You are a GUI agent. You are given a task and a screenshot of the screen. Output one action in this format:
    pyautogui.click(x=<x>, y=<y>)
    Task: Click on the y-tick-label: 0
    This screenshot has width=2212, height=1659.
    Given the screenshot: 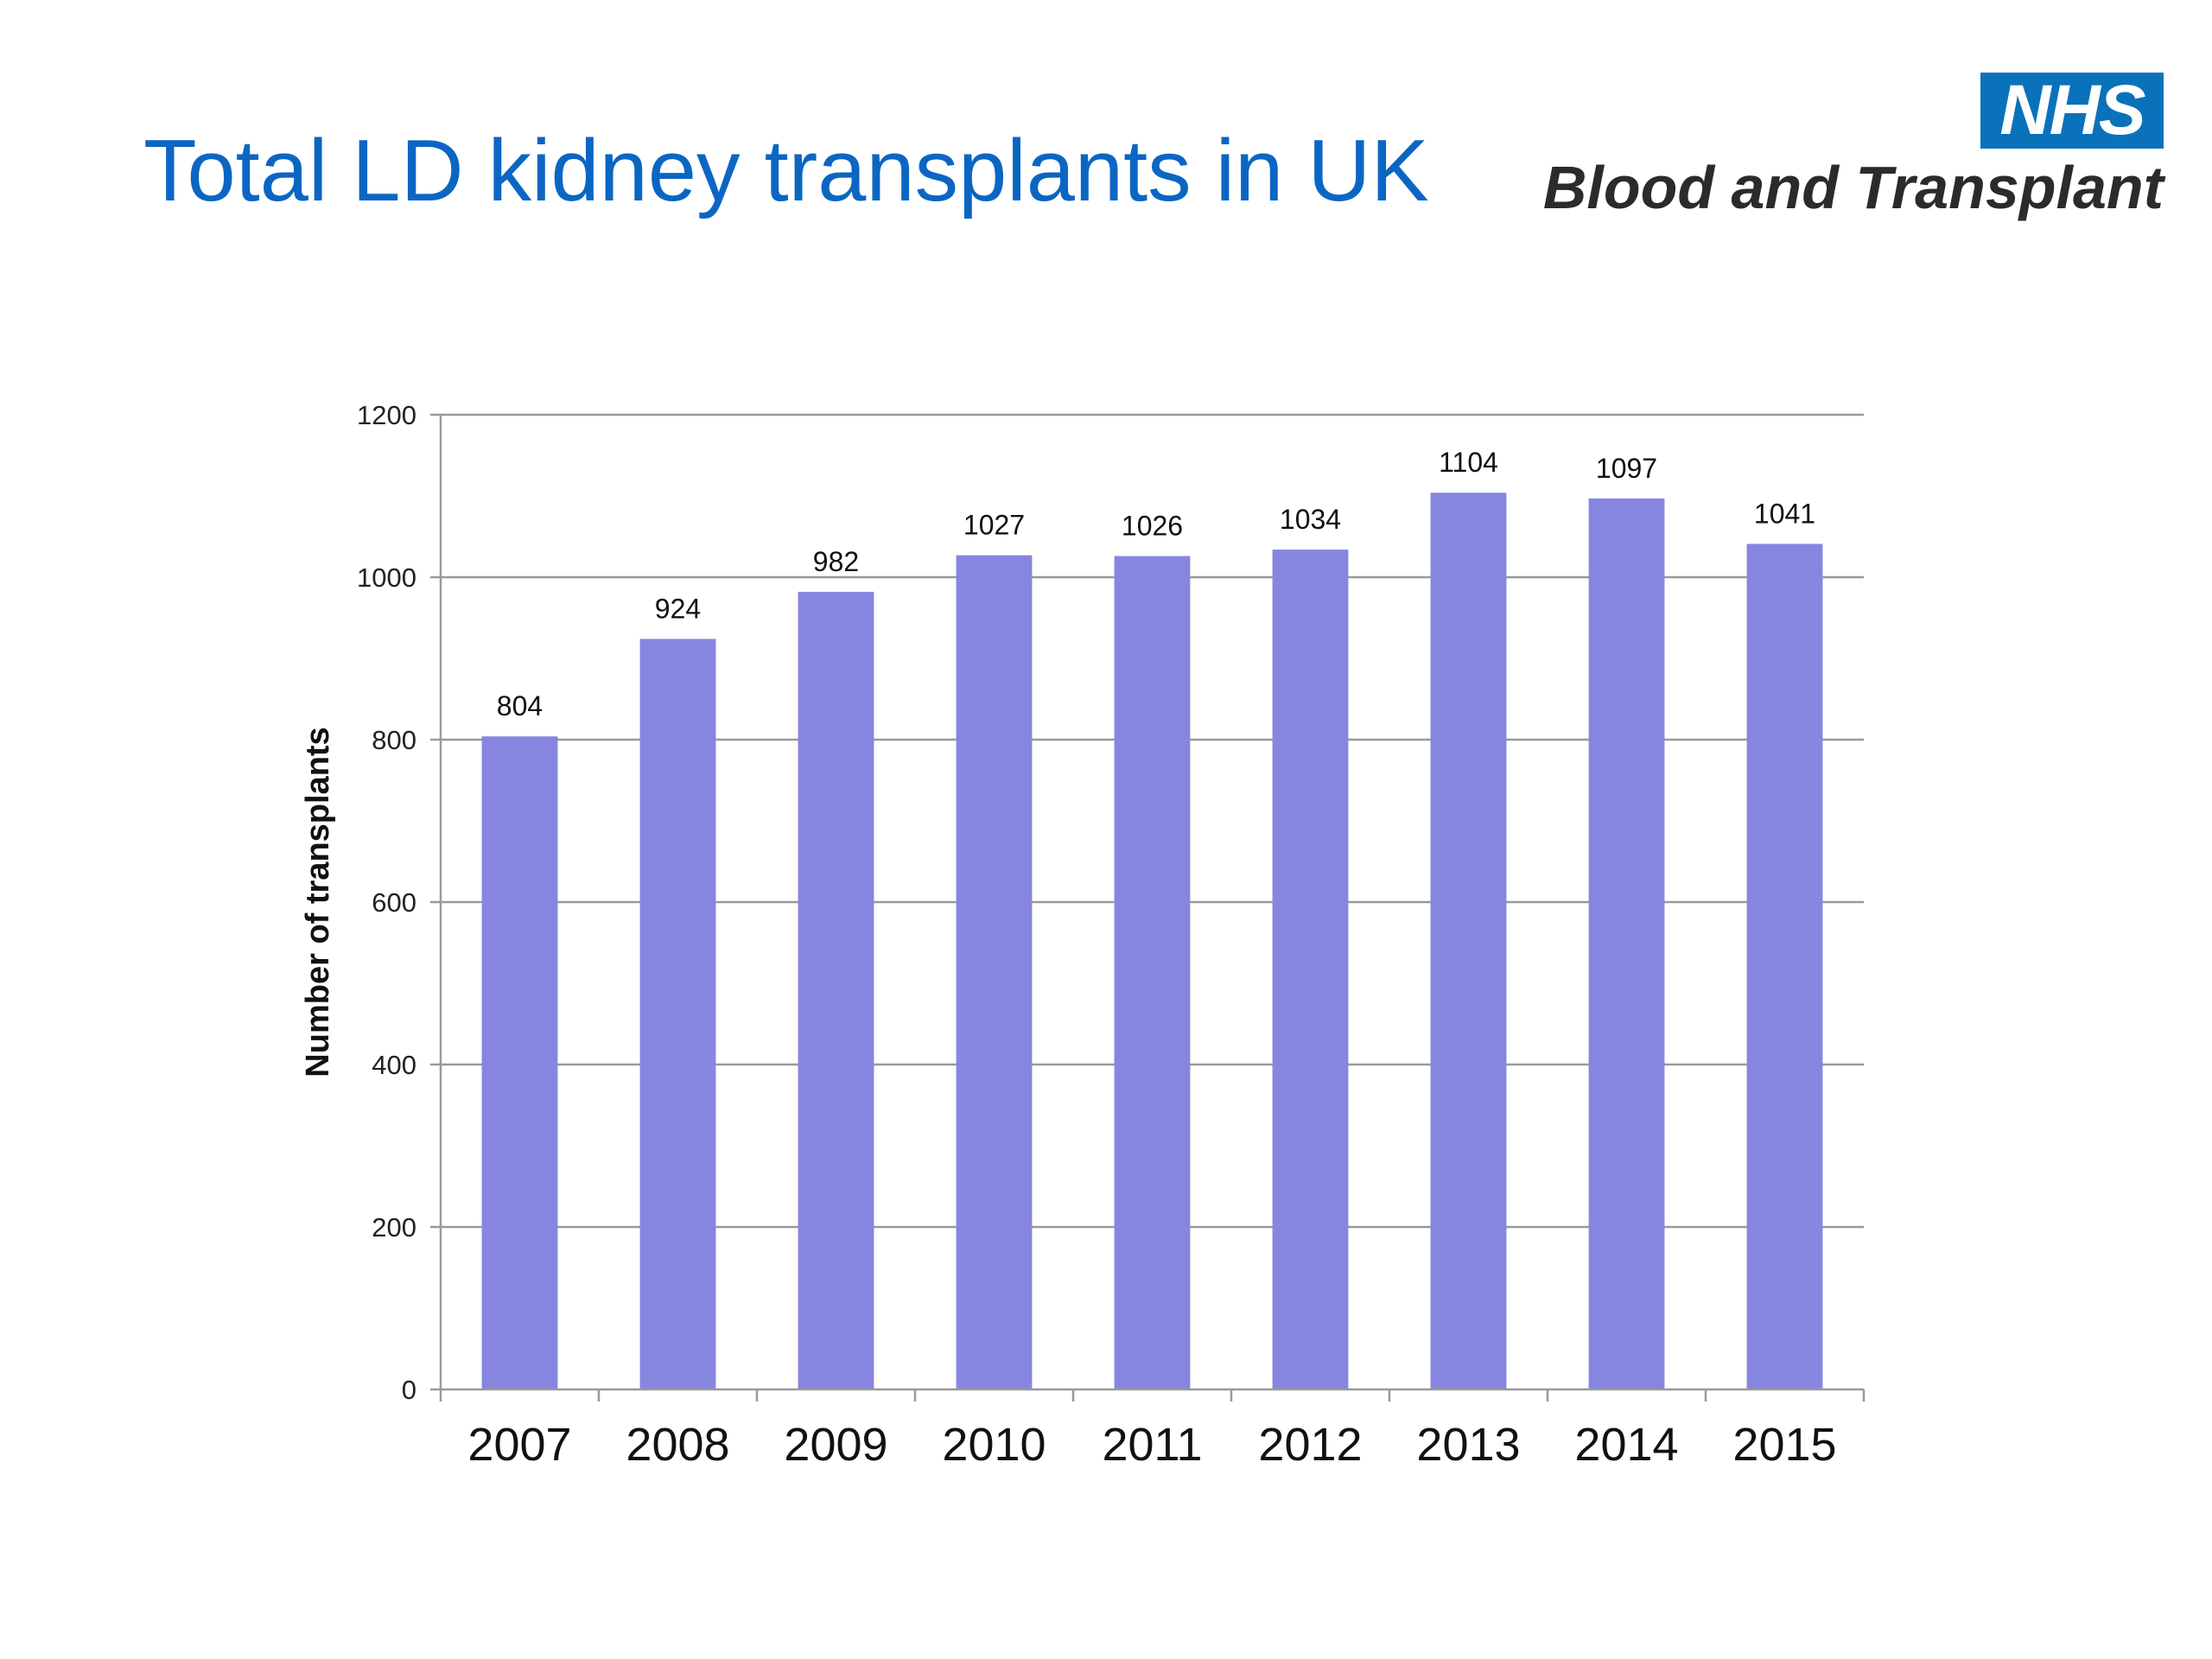 What is the action you would take?
    pyautogui.click(x=409, y=1390)
    